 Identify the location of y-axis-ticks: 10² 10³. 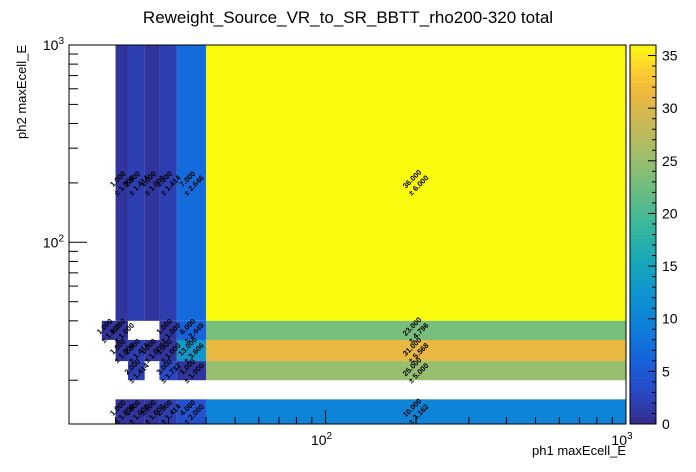
(65, 208).